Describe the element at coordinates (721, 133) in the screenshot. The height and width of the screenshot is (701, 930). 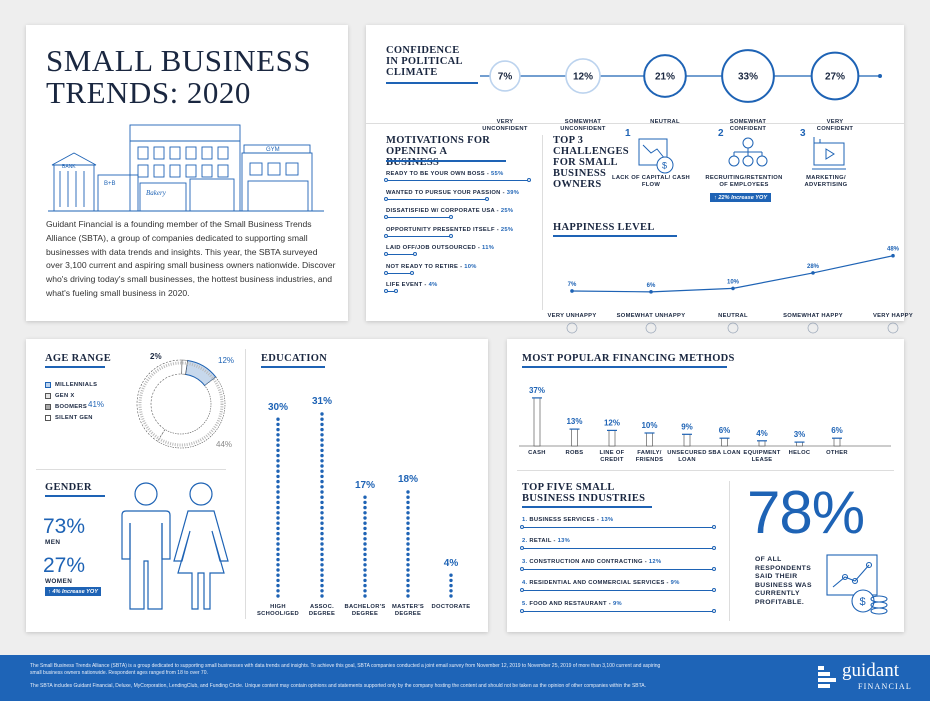
I see `challenge-number: 2` at that location.